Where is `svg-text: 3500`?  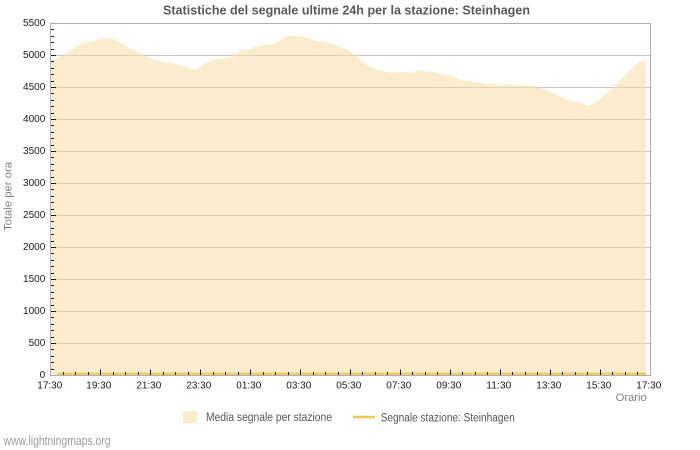
svg-text: 3500 is located at coordinates (34, 151).